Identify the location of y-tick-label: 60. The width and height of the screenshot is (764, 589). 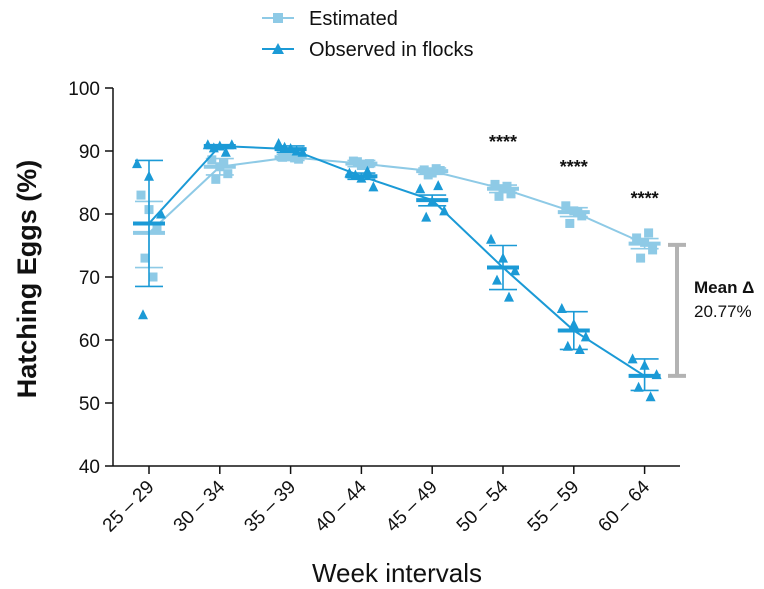
(89, 341).